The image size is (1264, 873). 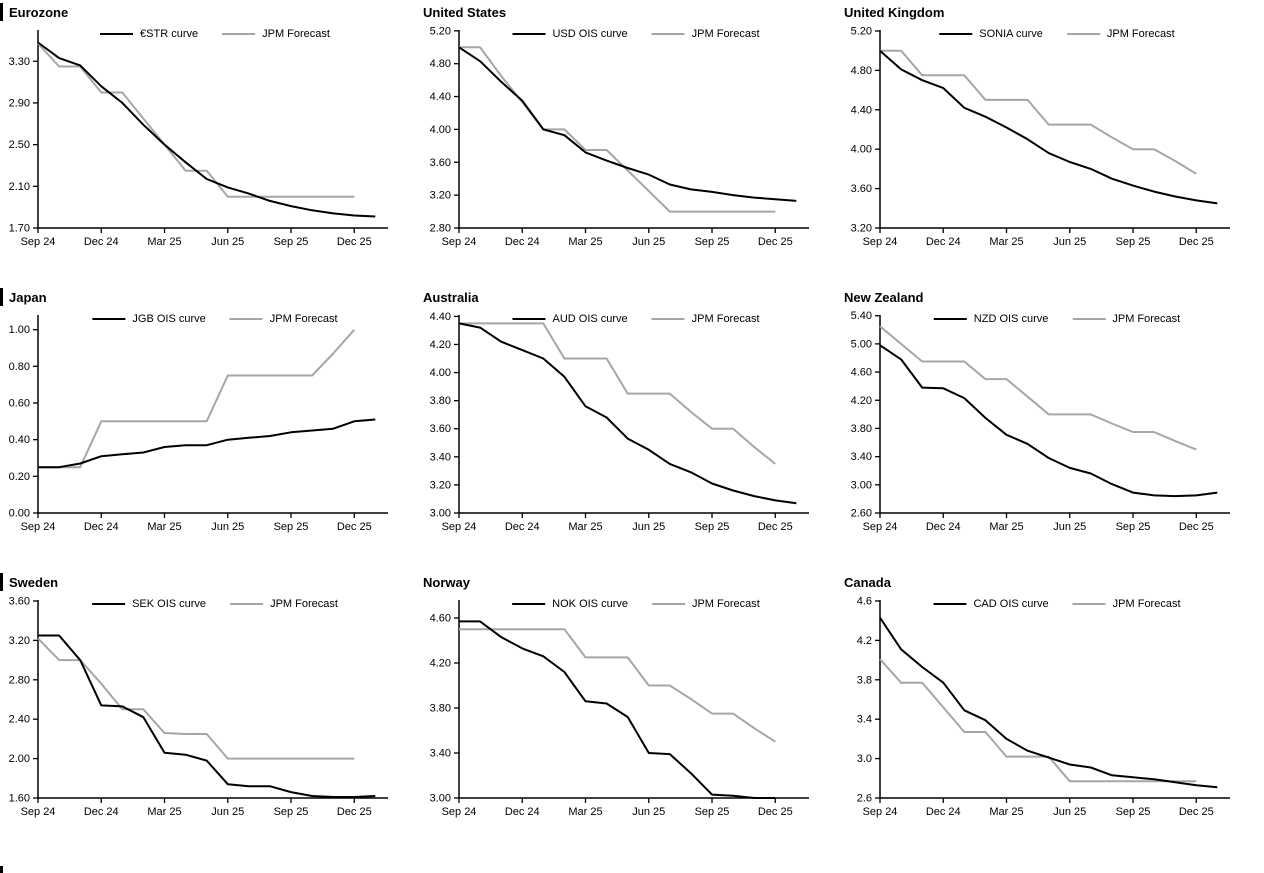 What do you see at coordinates (861, 344) in the screenshot?
I see `y-tick-label: 5.00` at bounding box center [861, 344].